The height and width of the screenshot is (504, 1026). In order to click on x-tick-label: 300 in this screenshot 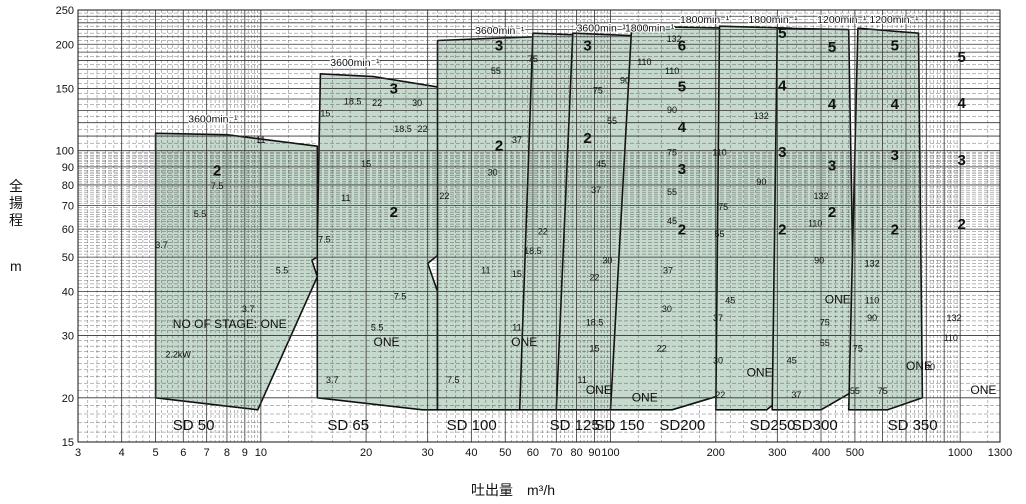, I will do `click(777, 453)`.